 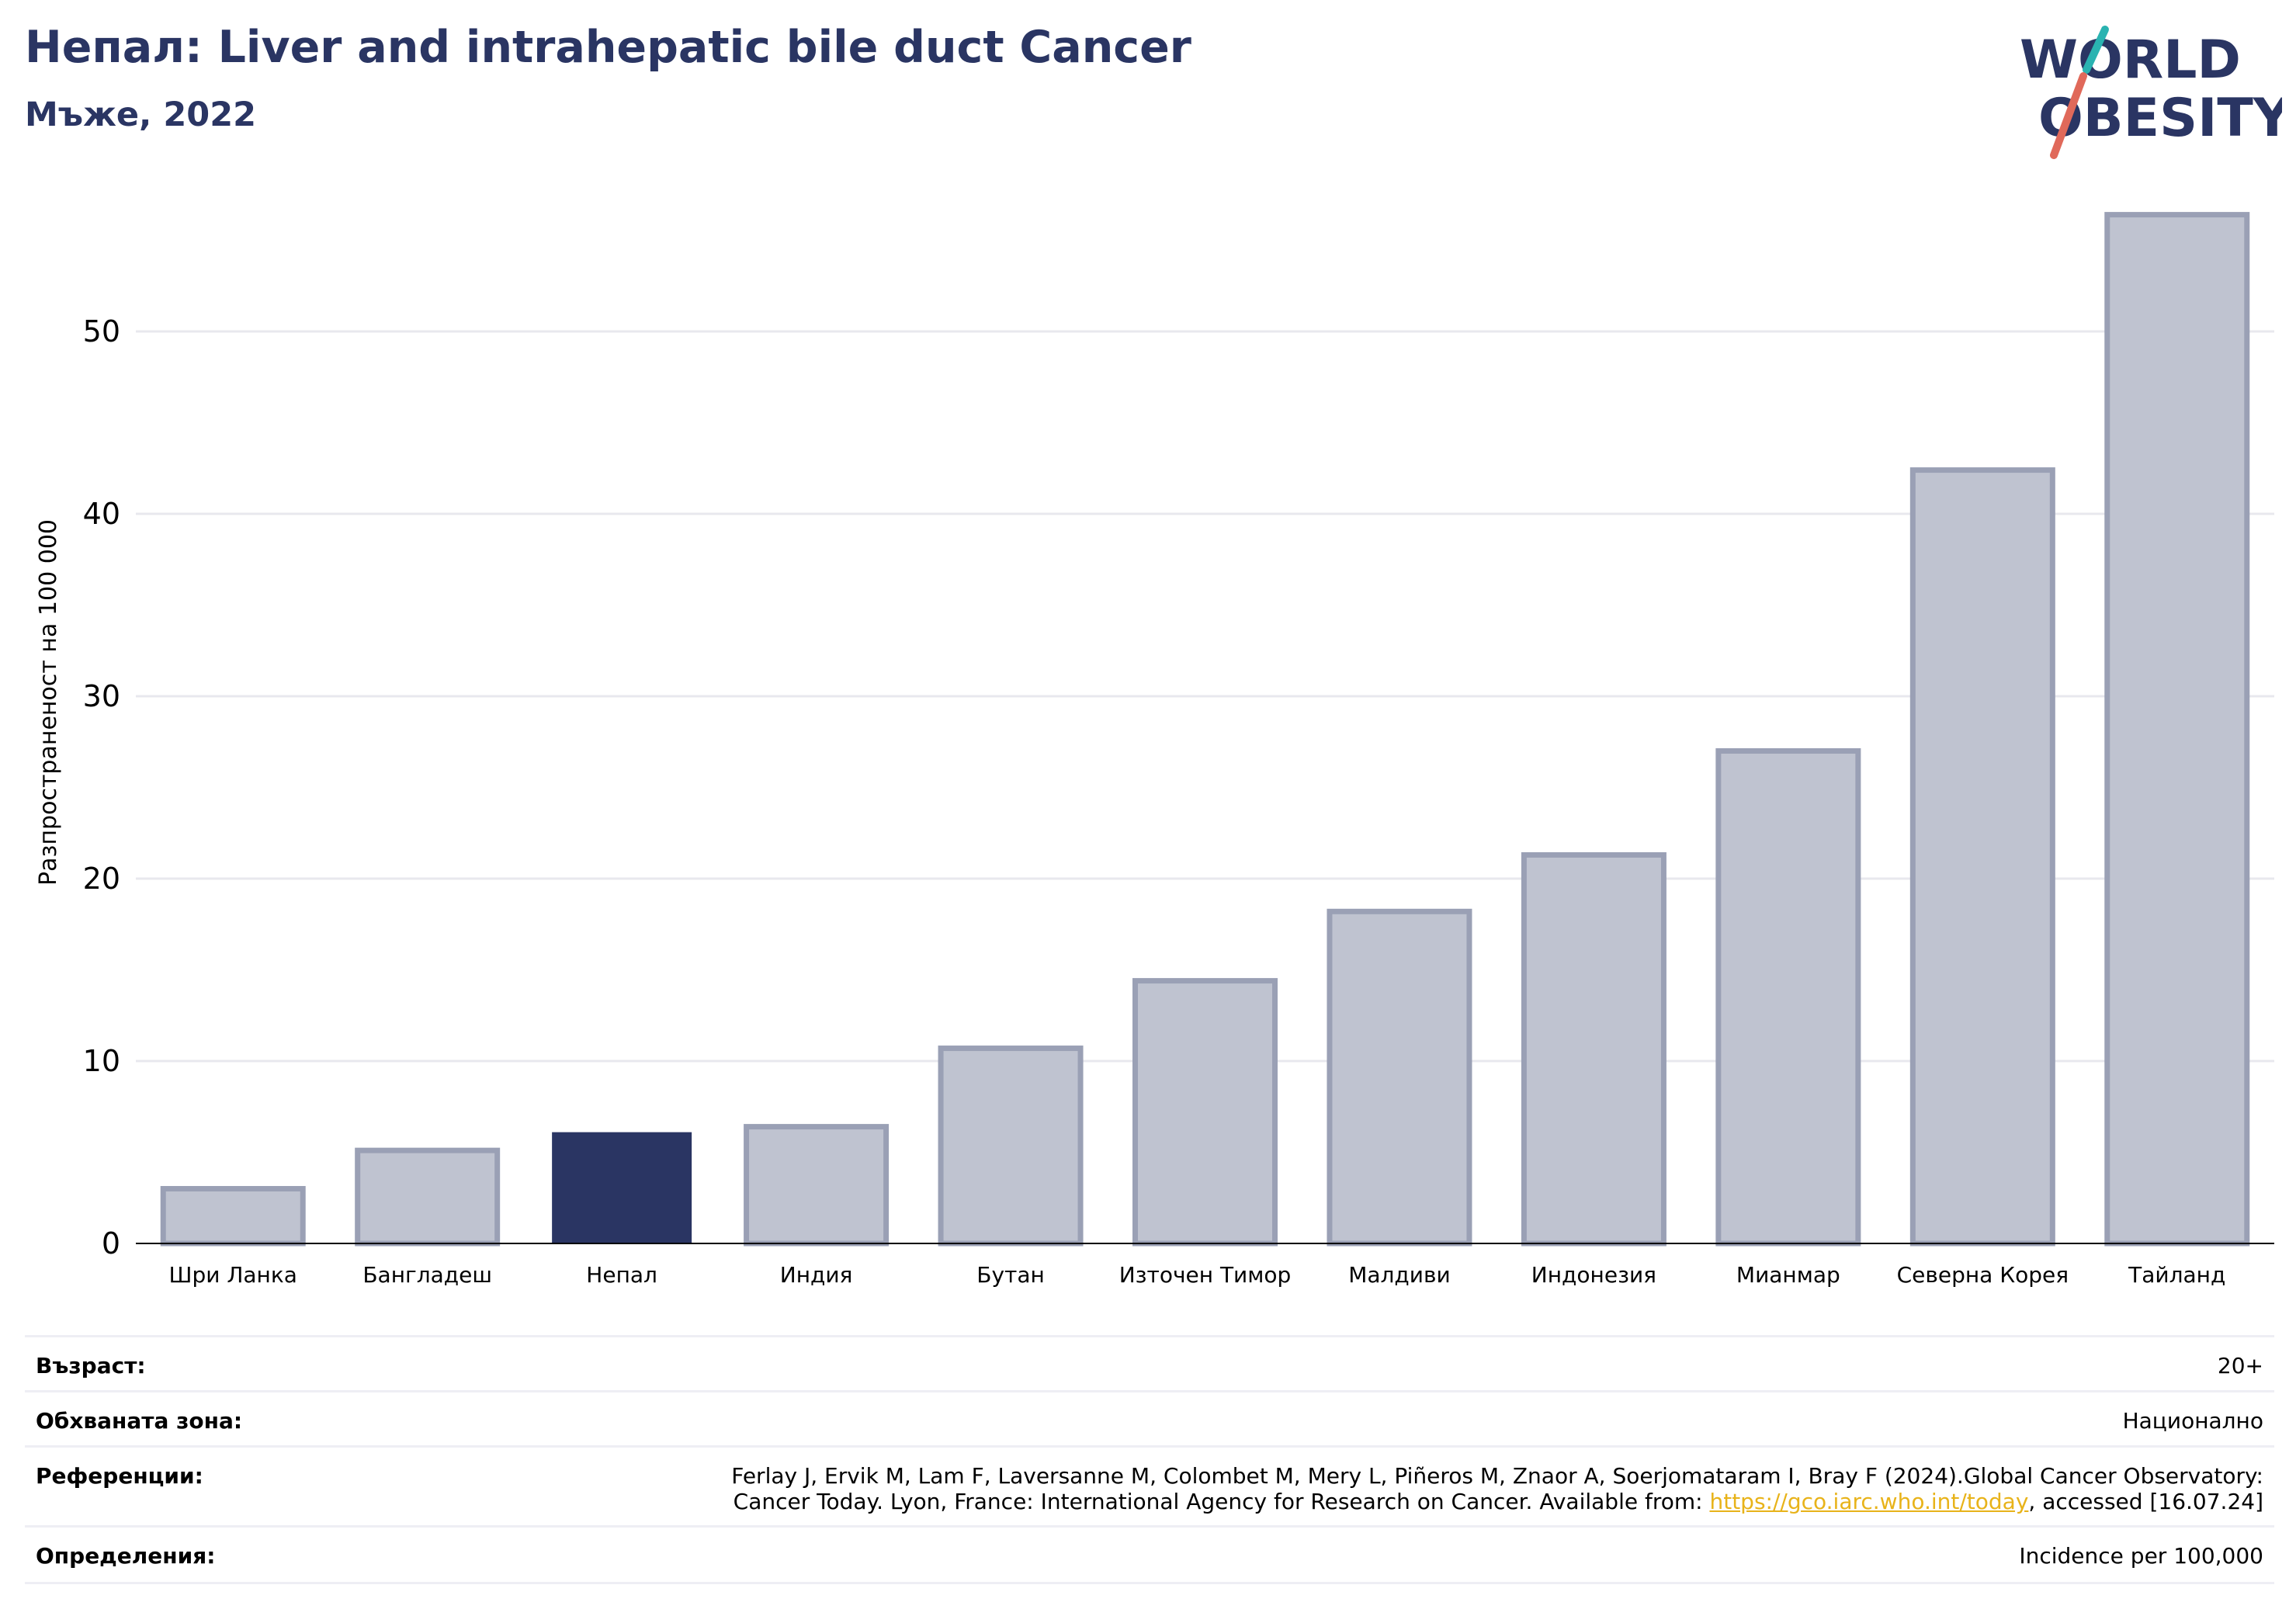 What do you see at coordinates (233, 1275) in the screenshot?
I see `x-tick-label: Шри Ланка` at bounding box center [233, 1275].